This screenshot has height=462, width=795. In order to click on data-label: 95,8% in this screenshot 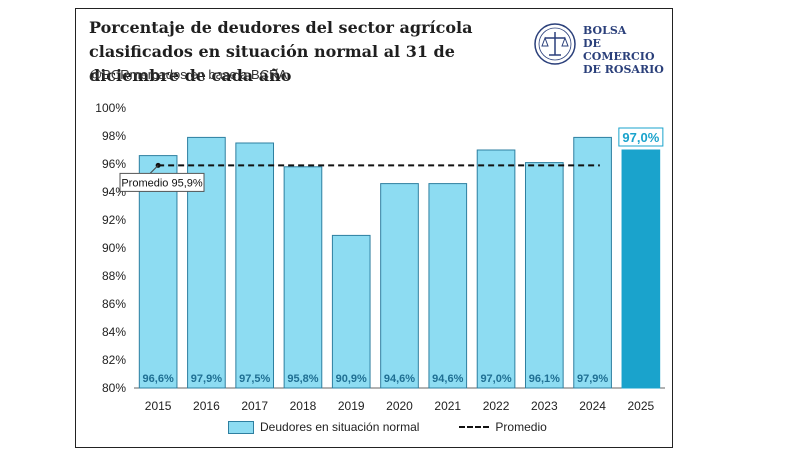, I will do `click(302, 379)`.